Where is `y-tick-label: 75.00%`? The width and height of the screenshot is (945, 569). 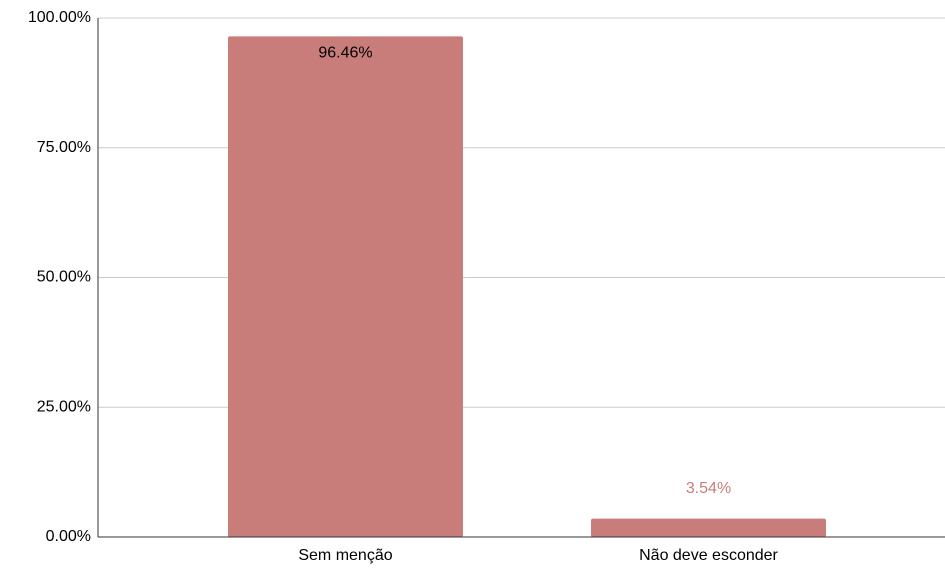
y-tick-label: 75.00% is located at coordinates (64, 147).